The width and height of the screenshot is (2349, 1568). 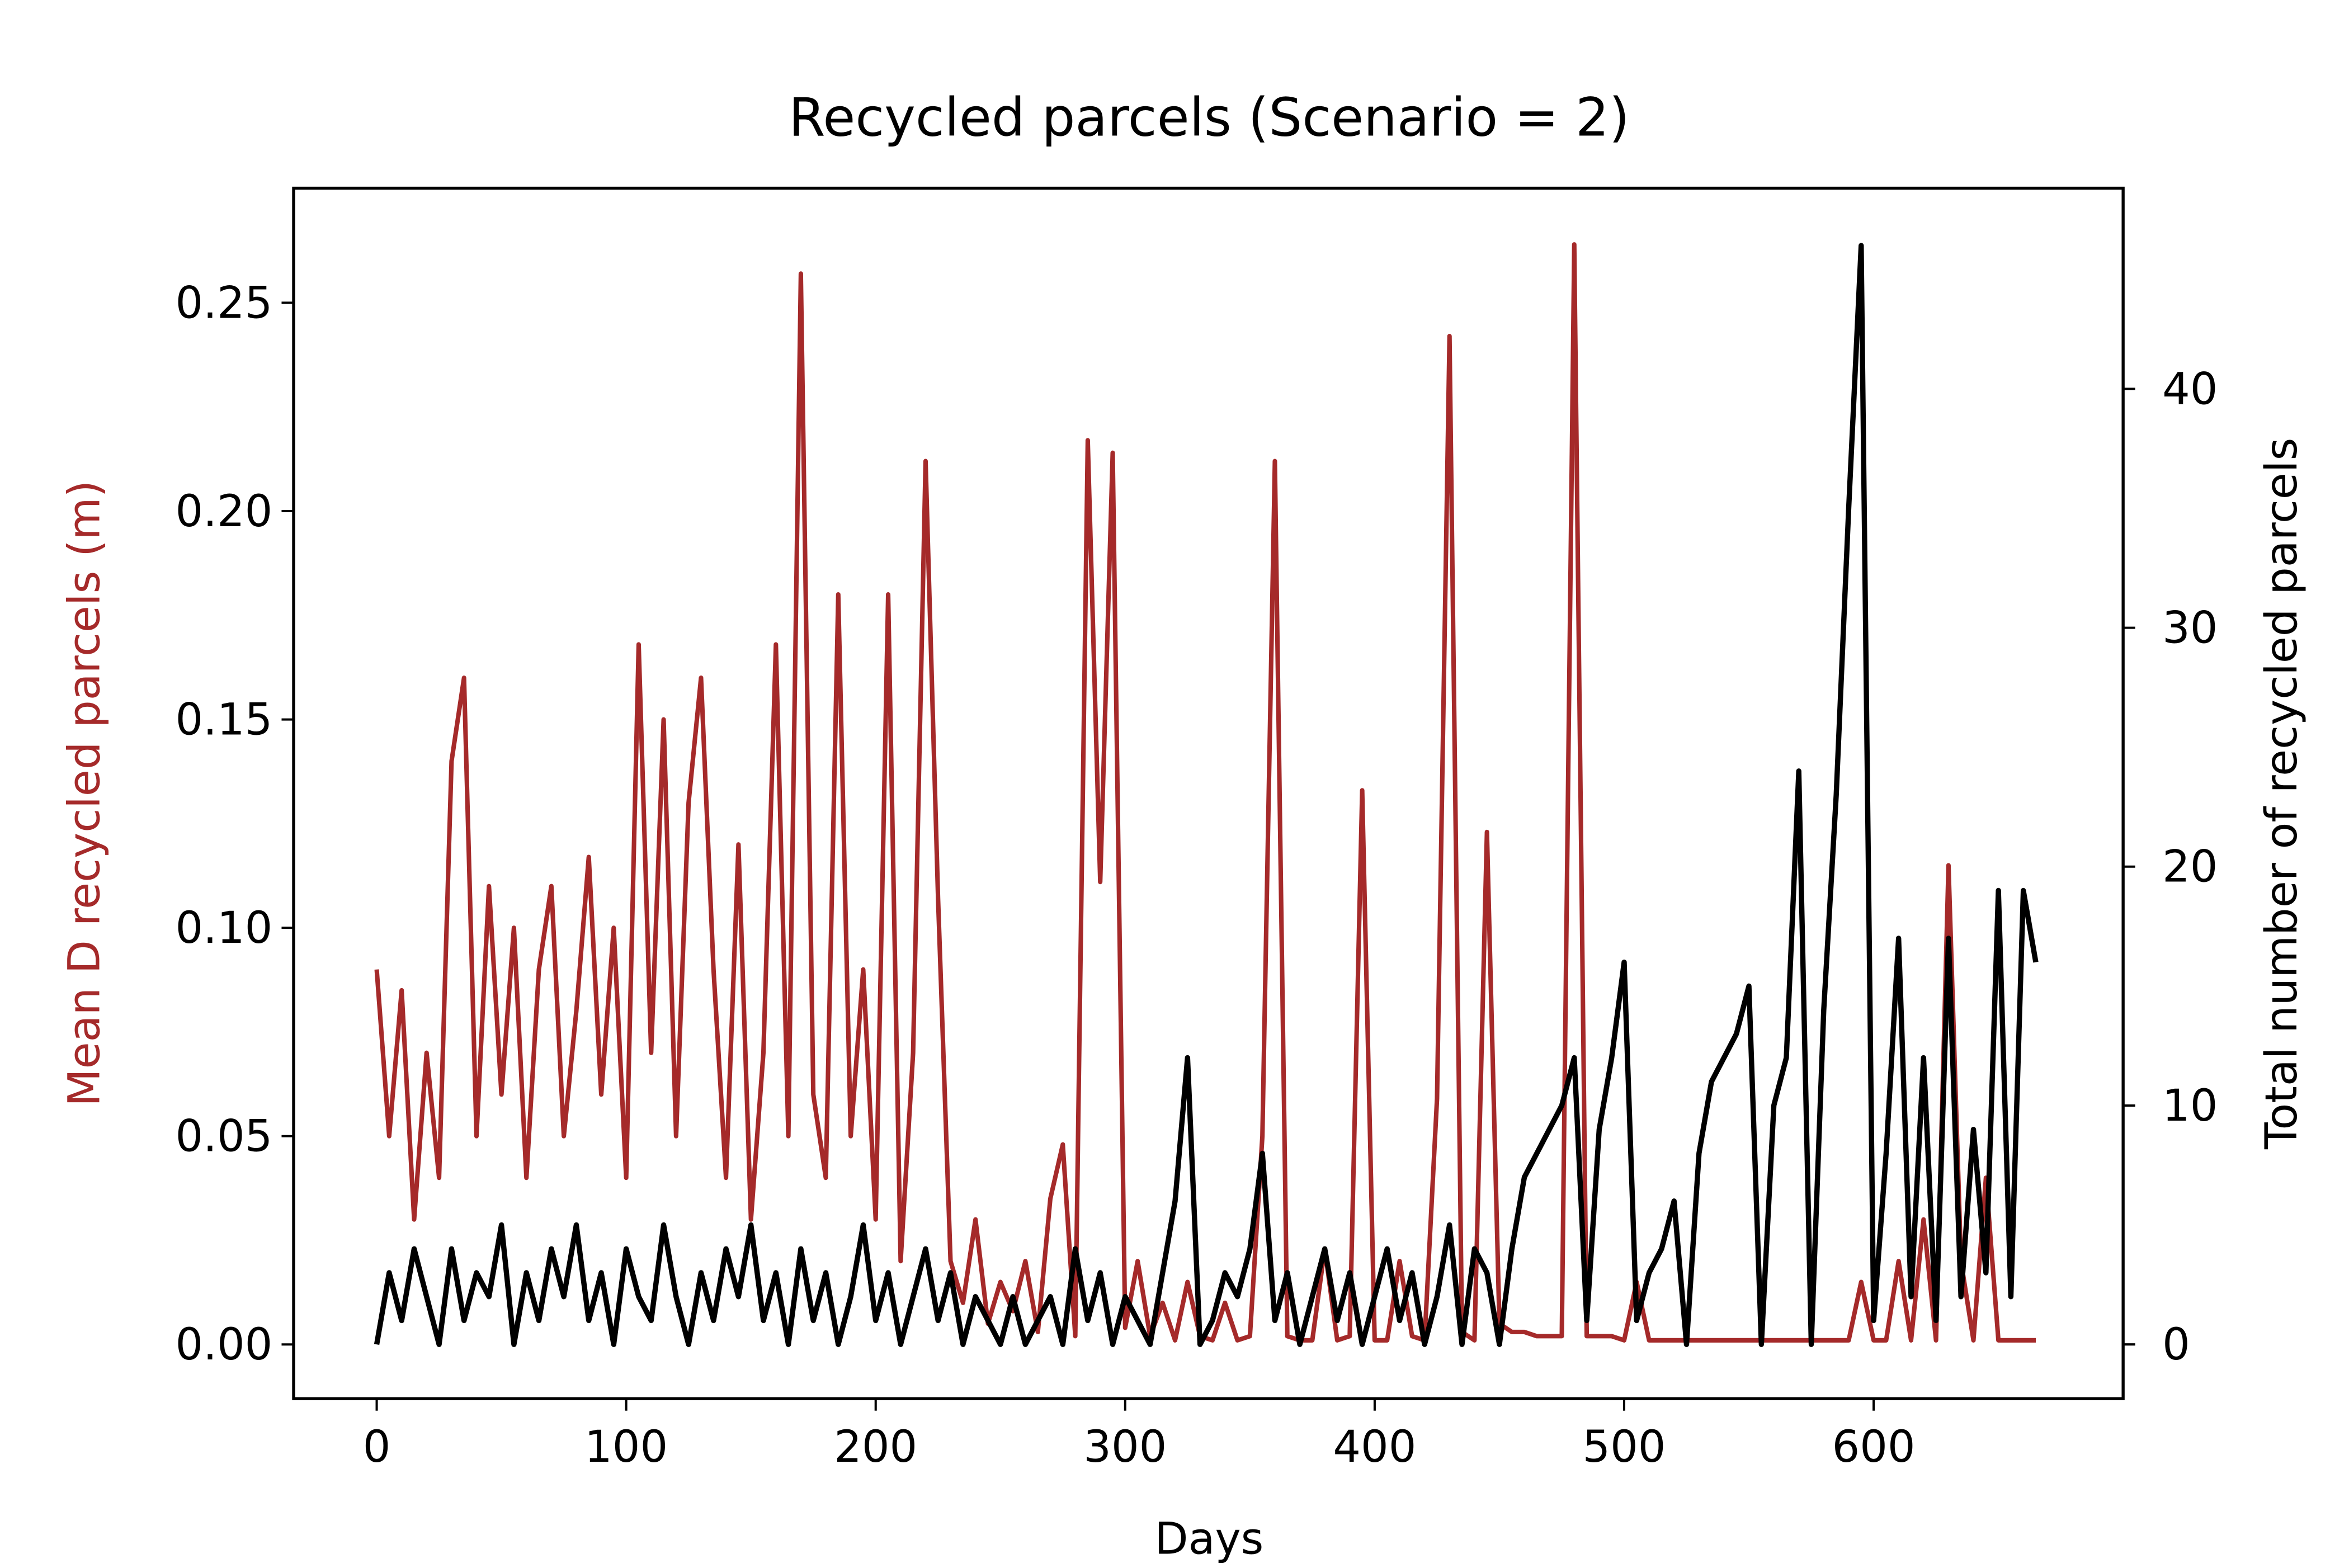 What do you see at coordinates (1374, 1447) in the screenshot?
I see `x-tick-label: 400` at bounding box center [1374, 1447].